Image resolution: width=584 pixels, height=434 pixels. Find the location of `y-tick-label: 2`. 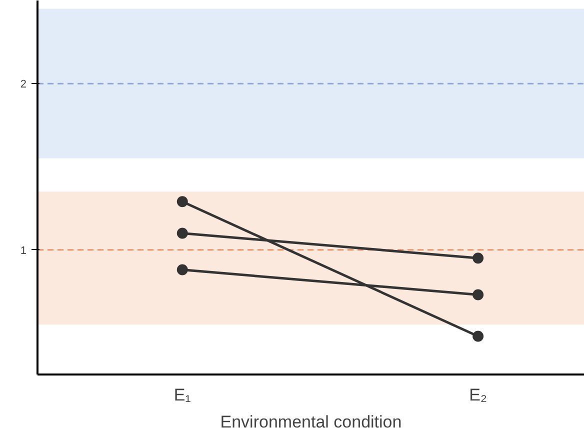

y-tick-label: 2 is located at coordinates (23, 84).